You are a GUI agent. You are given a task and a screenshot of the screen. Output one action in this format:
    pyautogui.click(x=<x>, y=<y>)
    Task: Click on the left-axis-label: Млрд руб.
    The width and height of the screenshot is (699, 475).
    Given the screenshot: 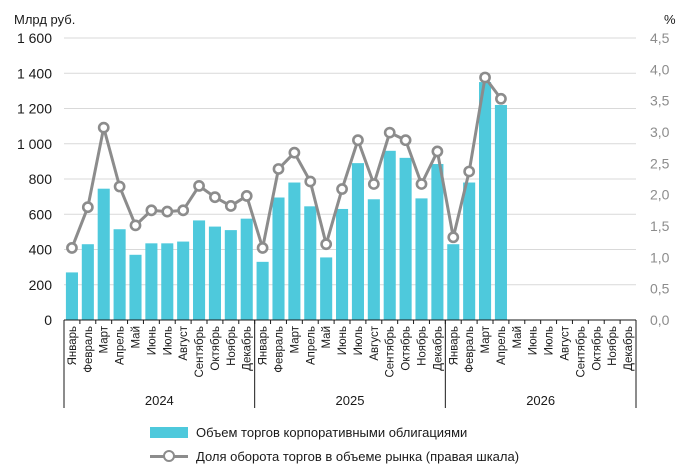 What is the action you would take?
    pyautogui.click(x=45, y=19)
    